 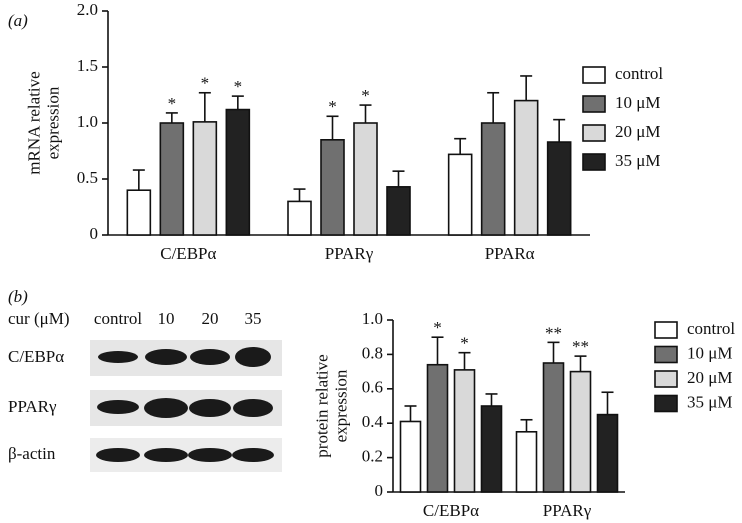 What do you see at coordinates (87, 177) in the screenshot?
I see `y-tick-label: 0.5` at bounding box center [87, 177].